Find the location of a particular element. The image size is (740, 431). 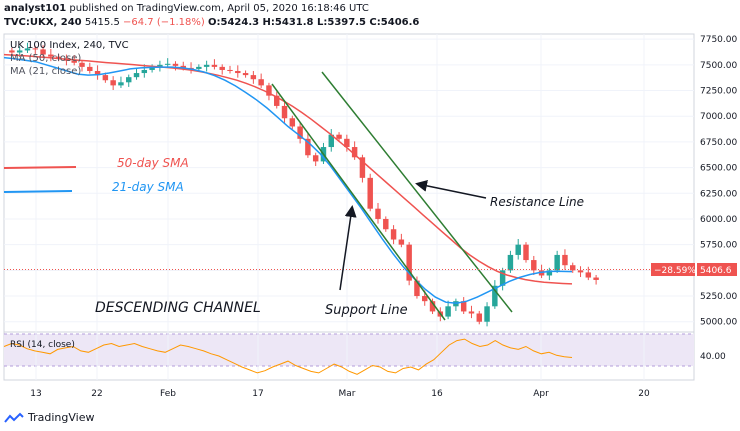

footer: TradingView is located at coordinates (49, 417).